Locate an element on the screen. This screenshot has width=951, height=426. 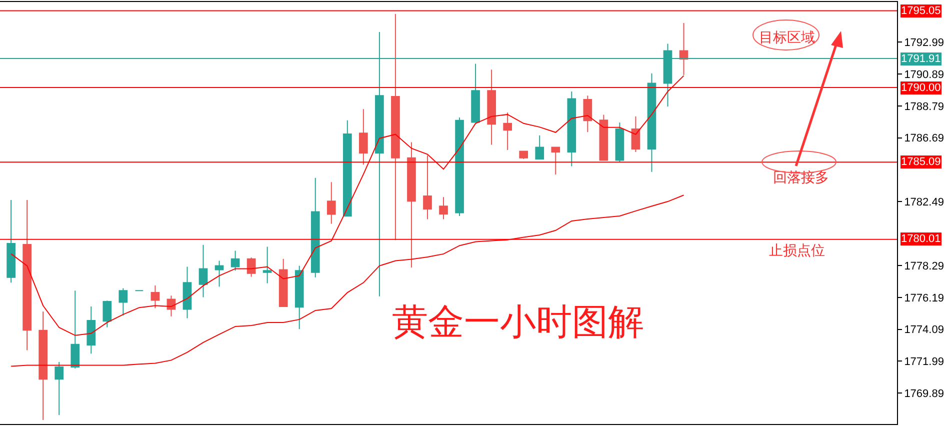
y-tick-label: 1774.09 is located at coordinates (924, 330).